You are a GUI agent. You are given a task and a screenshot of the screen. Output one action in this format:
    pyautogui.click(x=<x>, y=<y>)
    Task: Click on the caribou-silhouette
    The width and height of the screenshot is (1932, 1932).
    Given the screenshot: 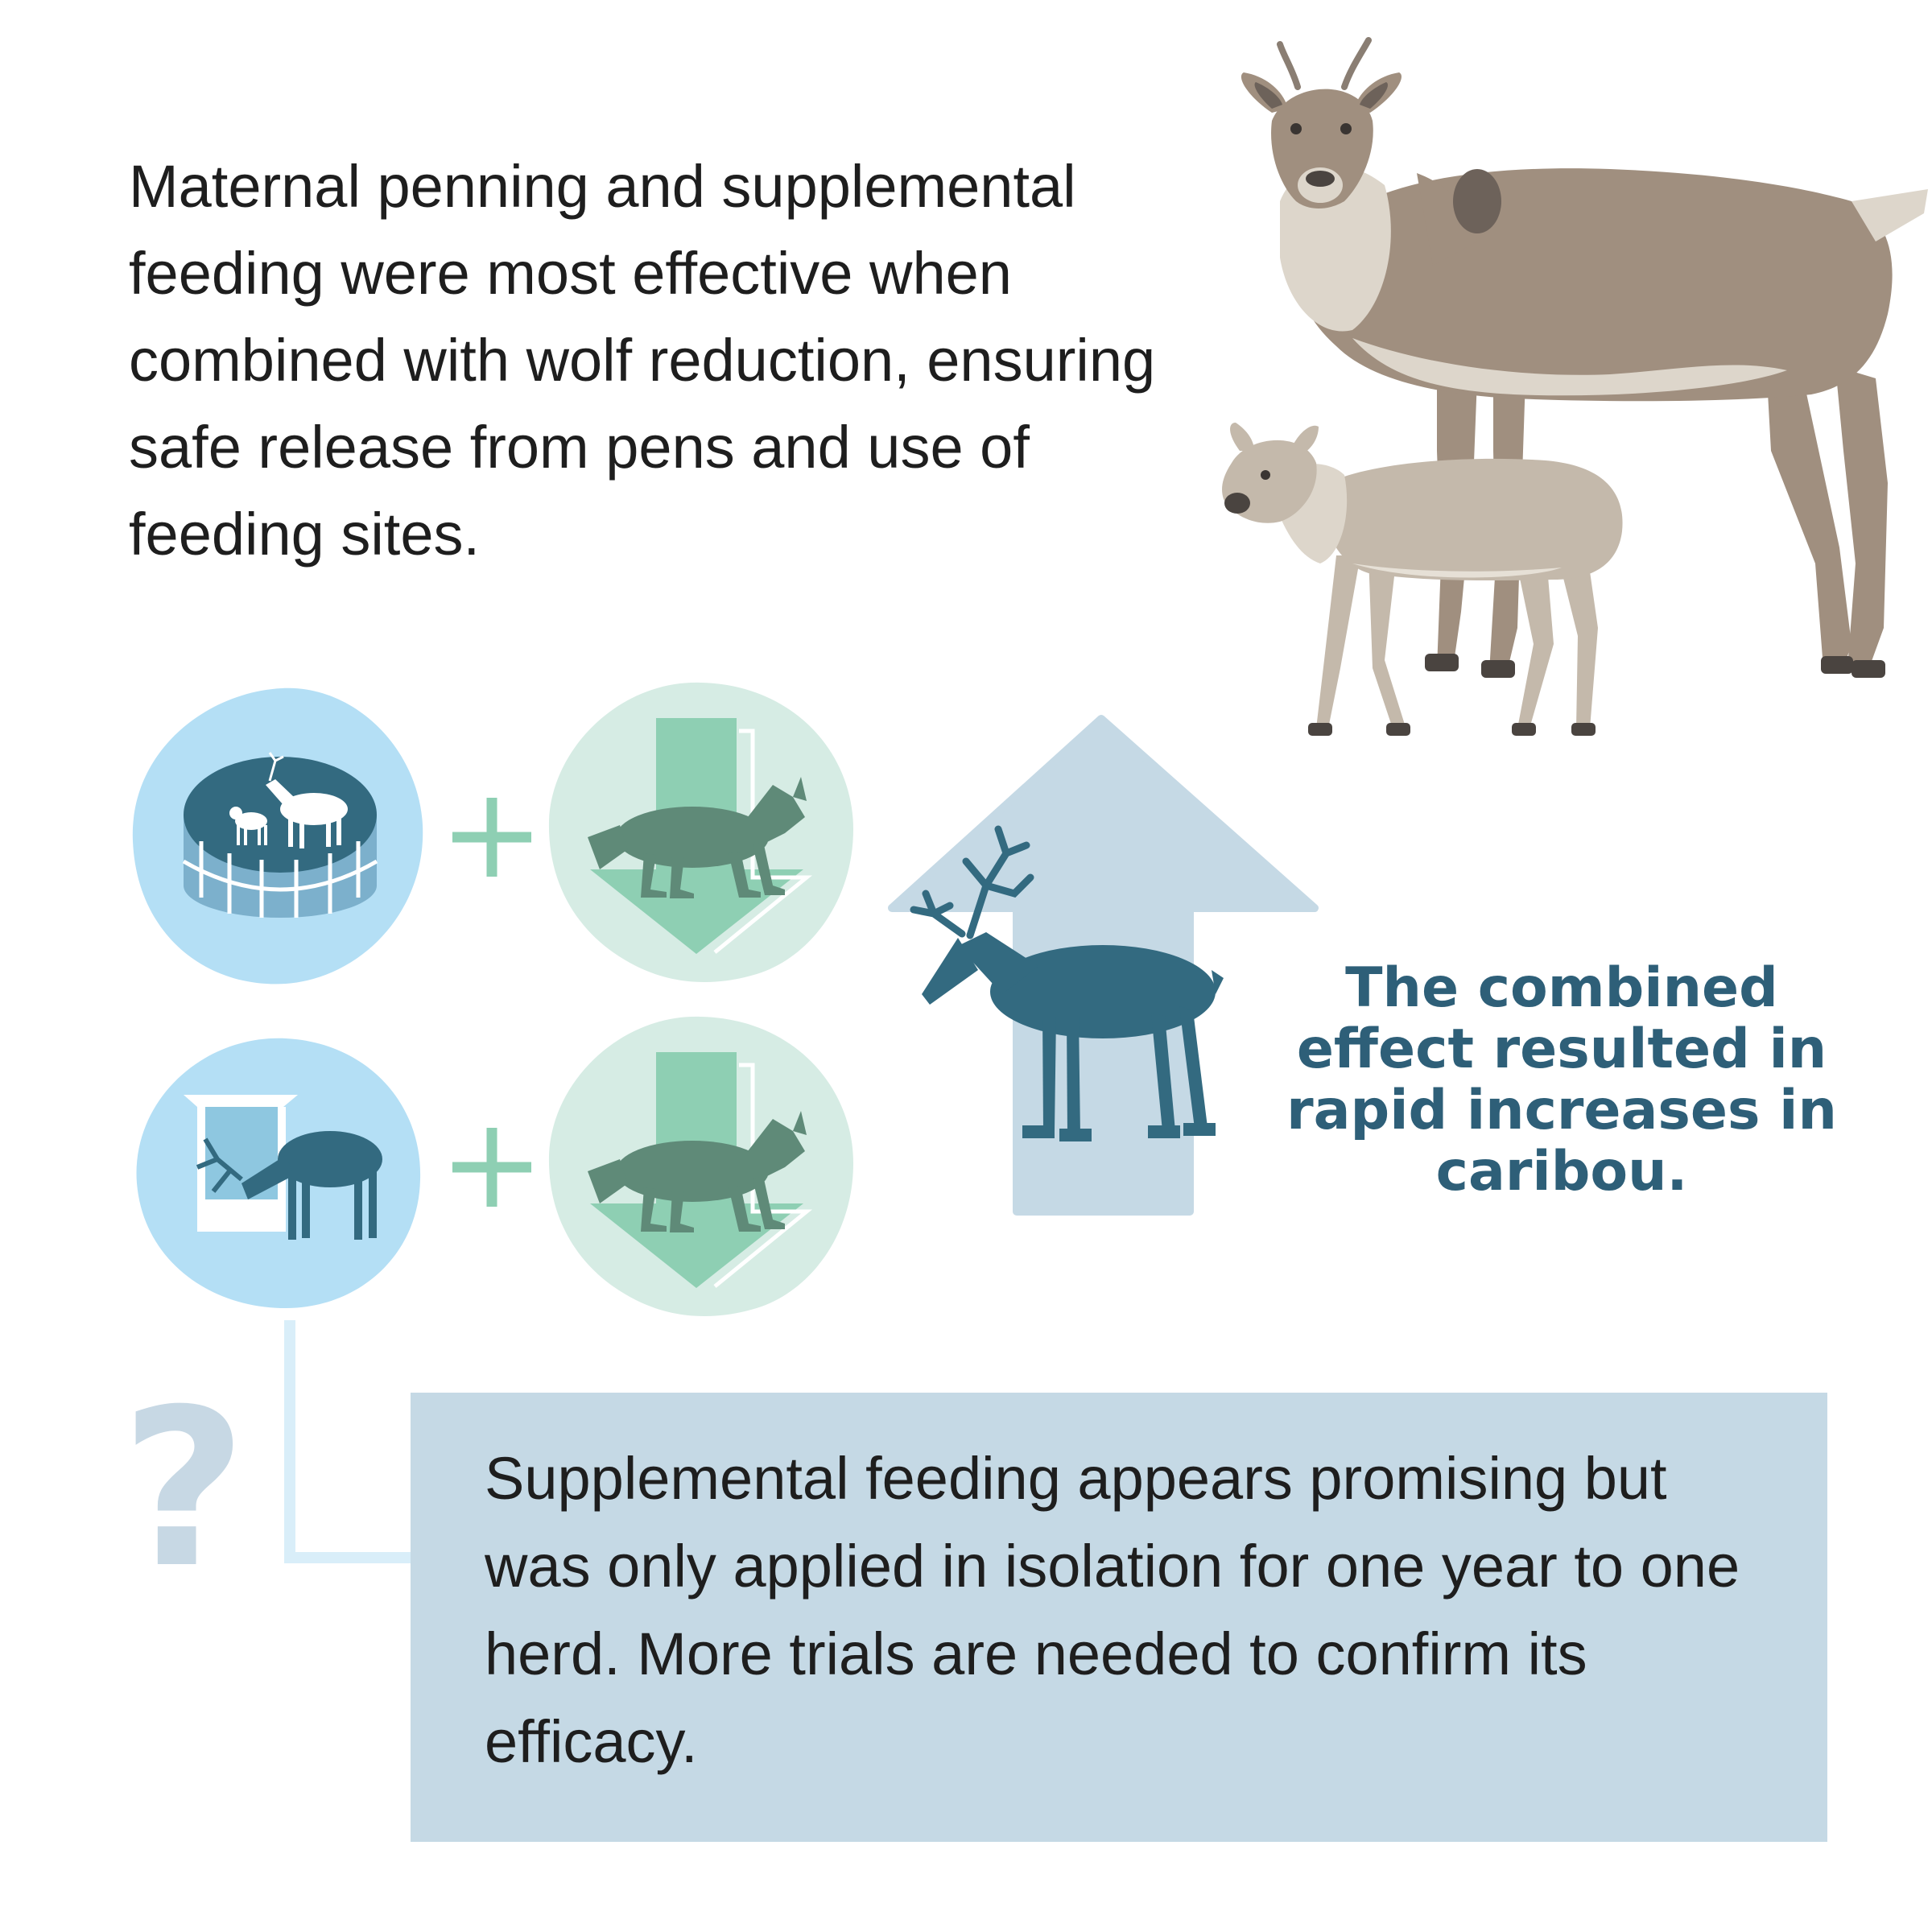 What is the action you would take?
    pyautogui.click(x=1067, y=983)
    